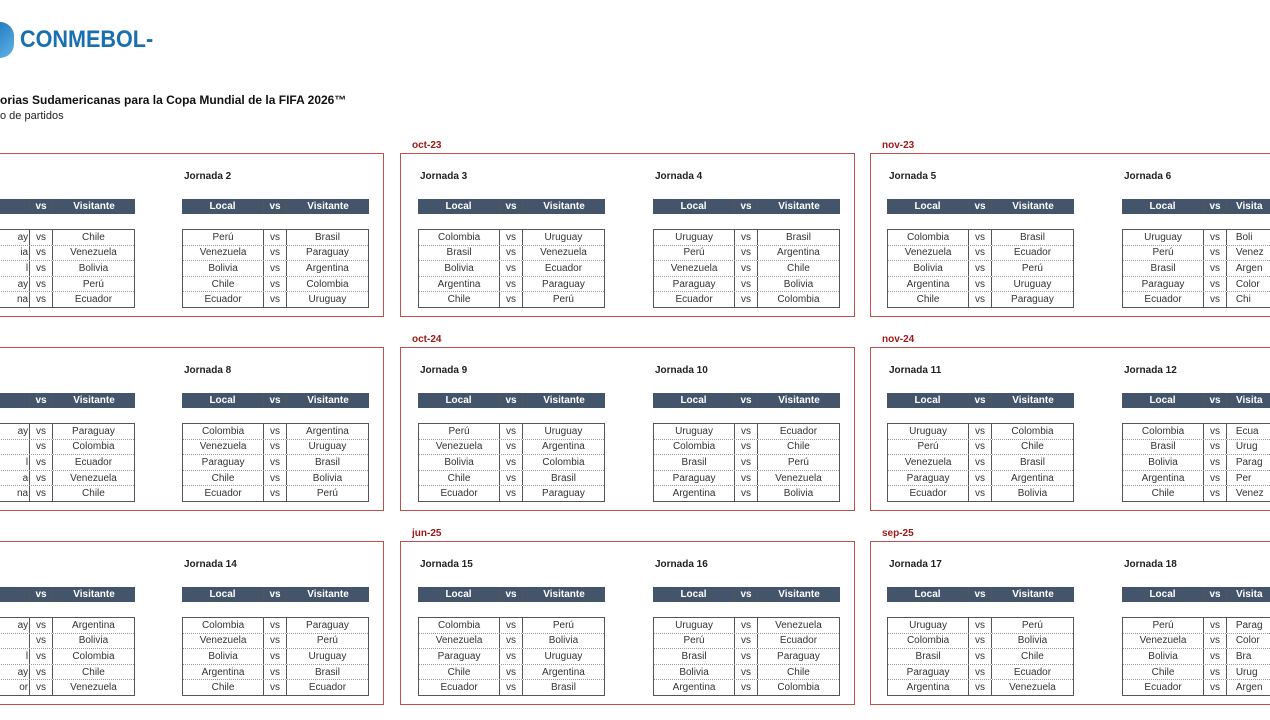 The height and width of the screenshot is (720, 1270). I want to click on match-row: na vs Chile, so click(67, 493).